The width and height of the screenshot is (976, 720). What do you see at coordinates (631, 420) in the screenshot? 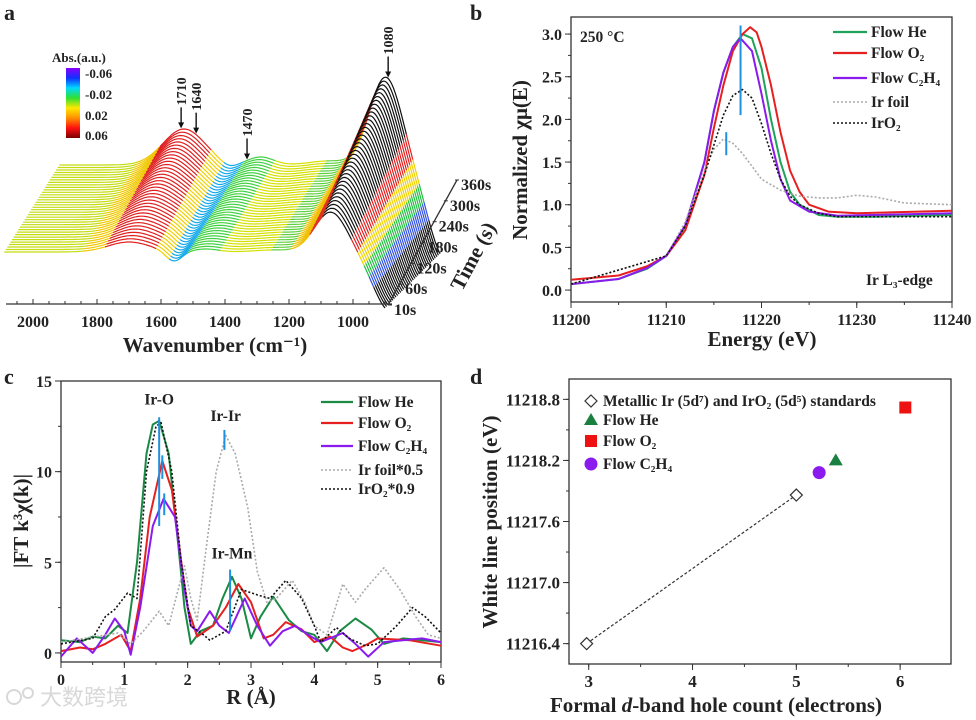
I see `legend-label: Flow He` at bounding box center [631, 420].